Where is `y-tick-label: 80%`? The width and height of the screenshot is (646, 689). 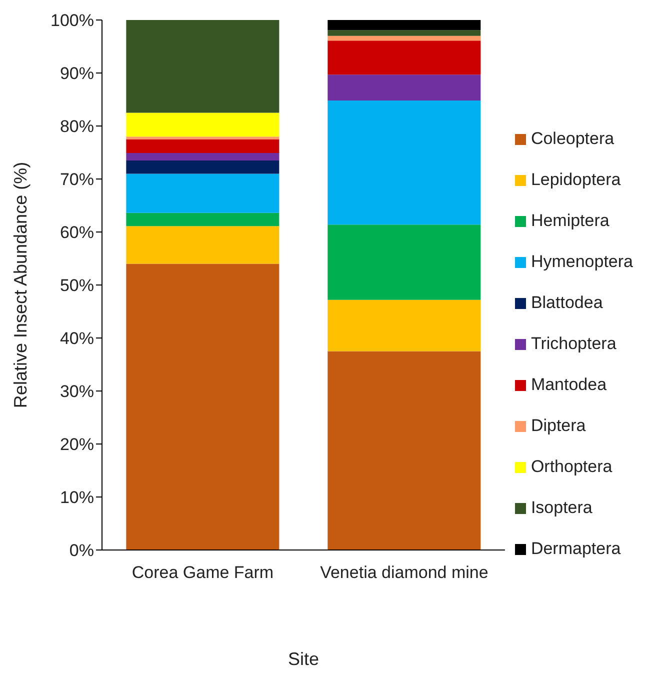 y-tick-label: 80% is located at coordinates (77, 126).